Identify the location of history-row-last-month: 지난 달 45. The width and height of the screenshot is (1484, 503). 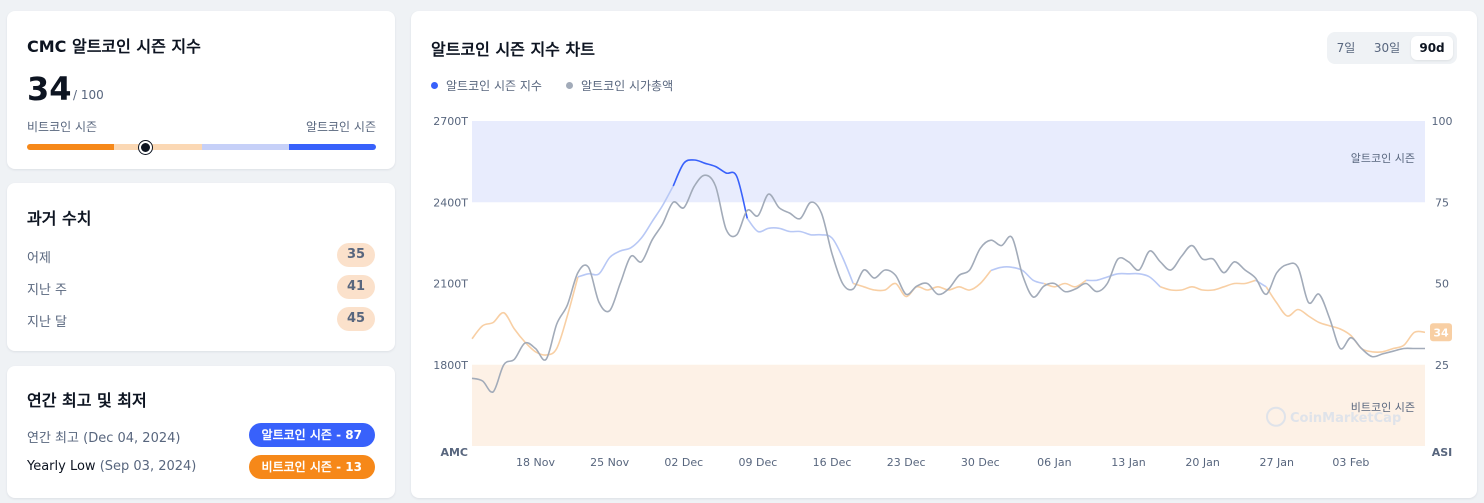
(201, 319).